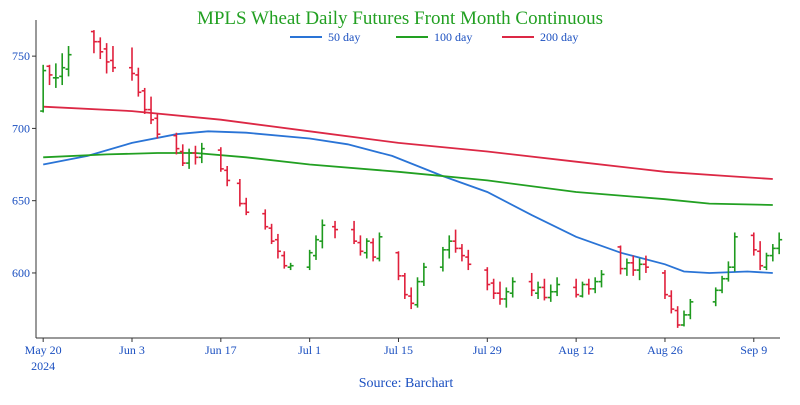 This screenshot has height=405, width=800. What do you see at coordinates (453, 37) in the screenshot?
I see `legend-label-ma100: 100 day` at bounding box center [453, 37].